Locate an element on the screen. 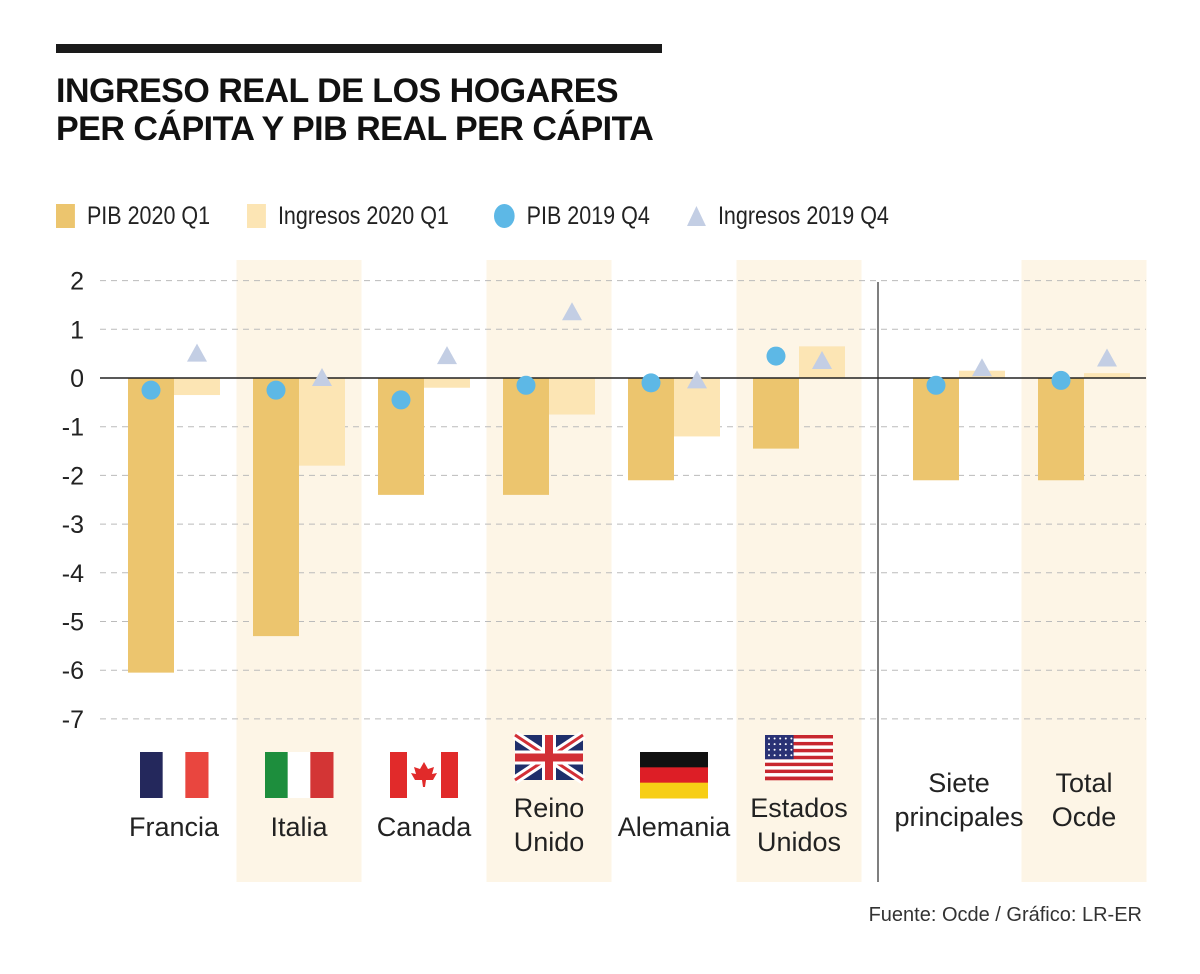  italy-flag-icon is located at coordinates (299, 775).